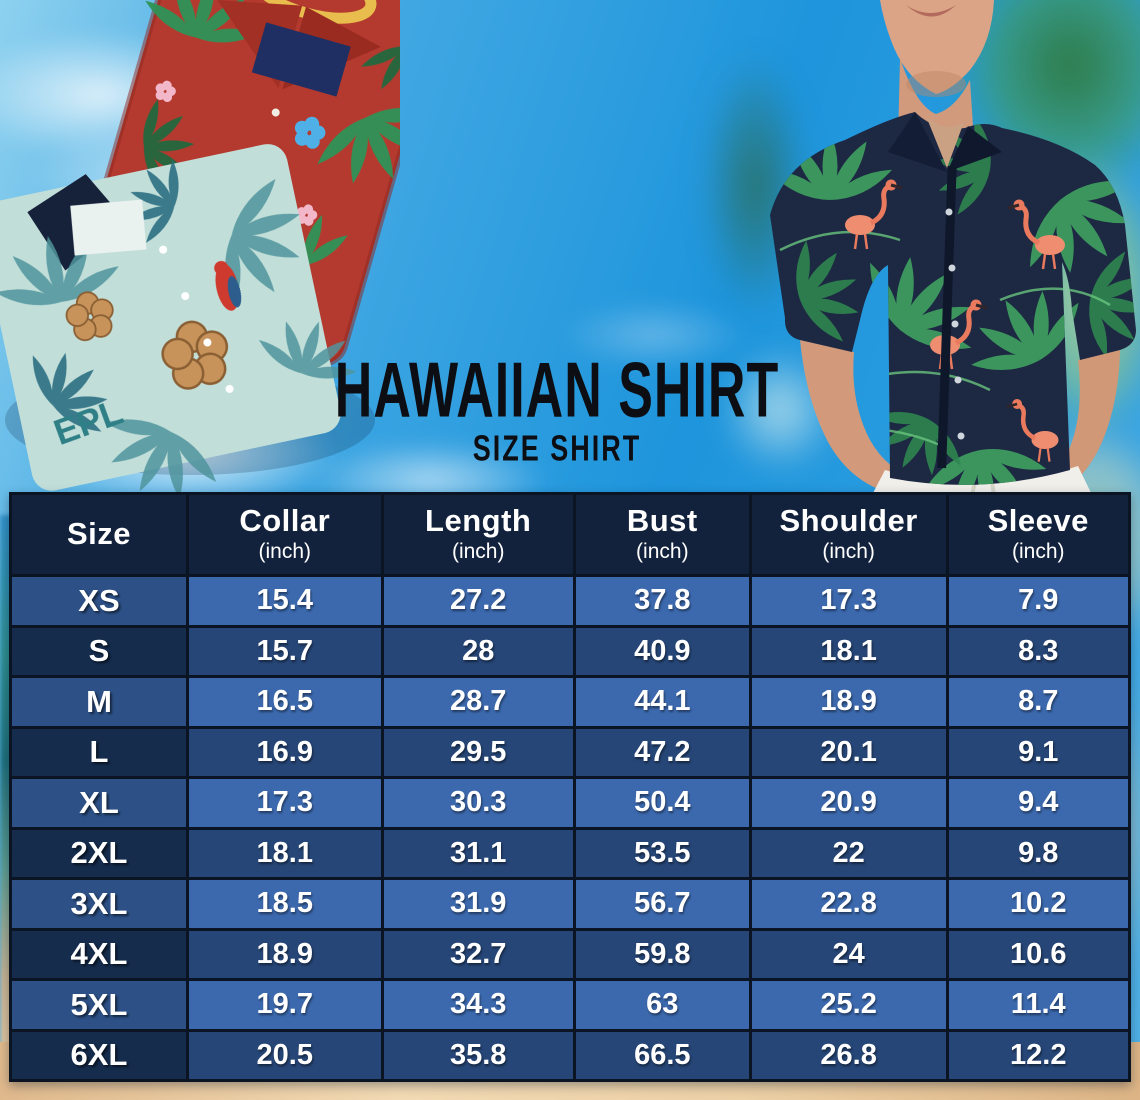 This screenshot has width=1140, height=1100. What do you see at coordinates (284, 752) in the screenshot?
I see `measurement-value: 16.9` at bounding box center [284, 752].